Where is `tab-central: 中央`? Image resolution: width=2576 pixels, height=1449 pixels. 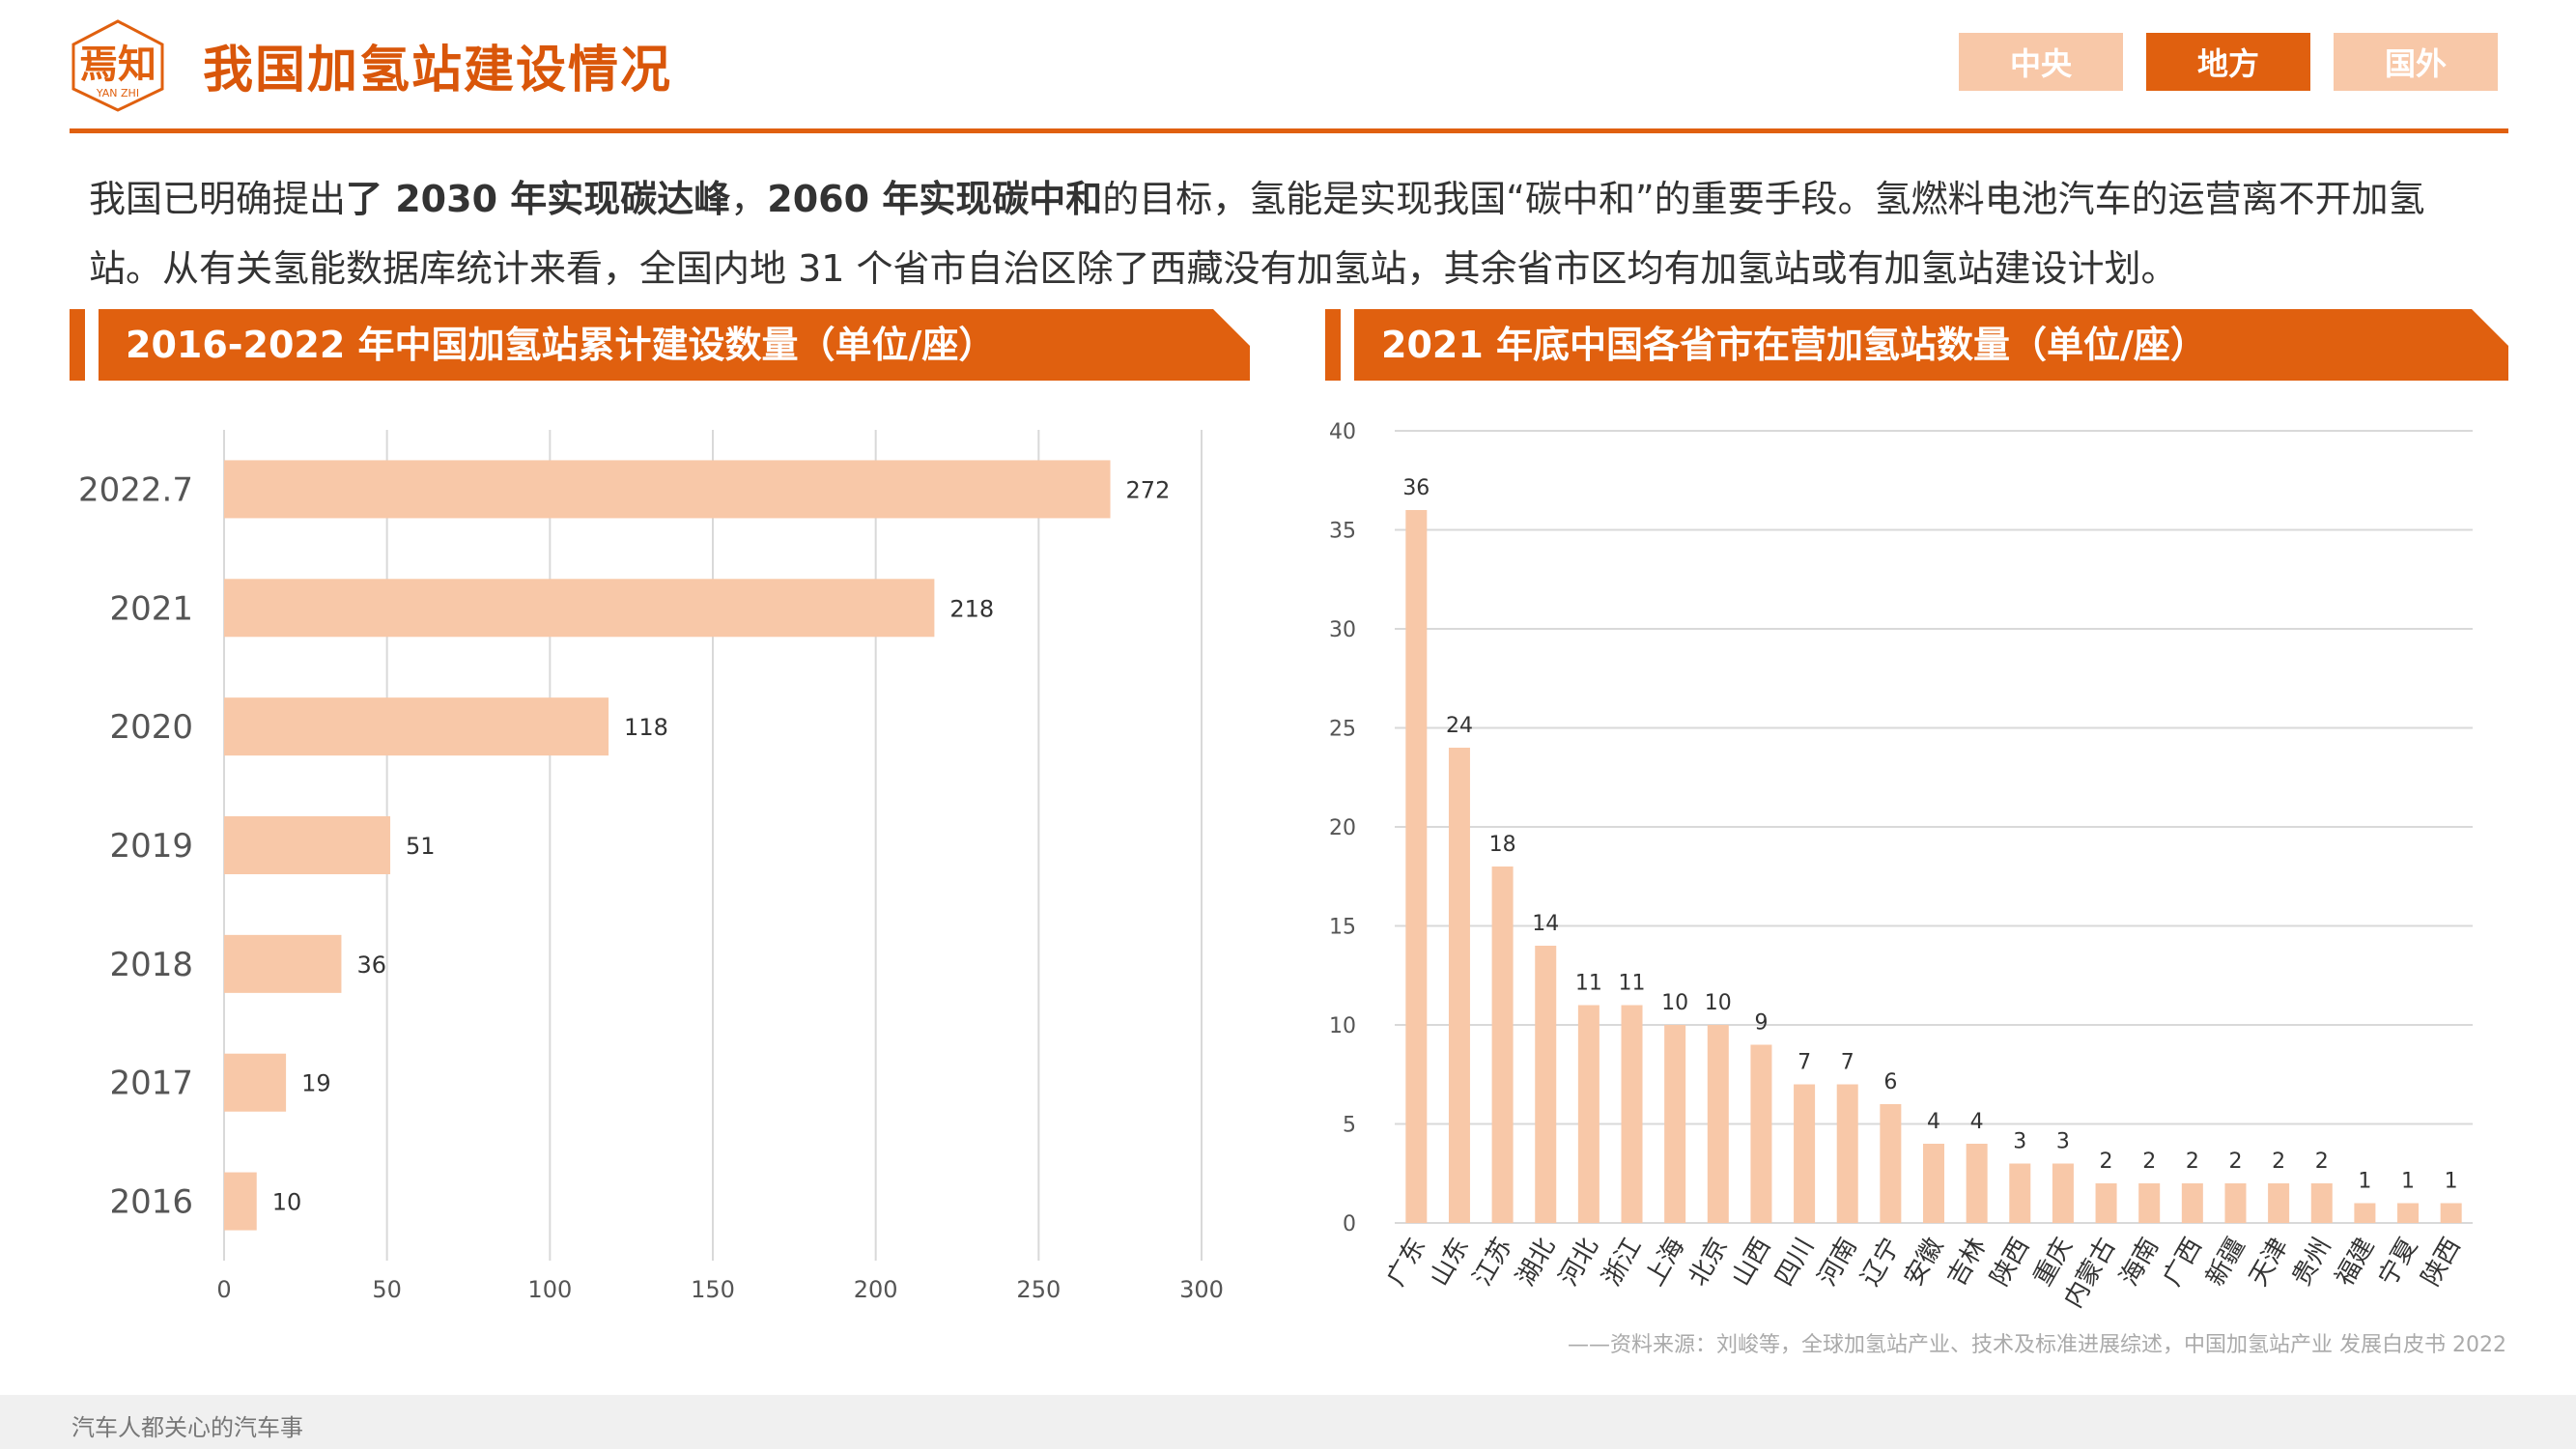
tab-central: 中央 is located at coordinates (2041, 62).